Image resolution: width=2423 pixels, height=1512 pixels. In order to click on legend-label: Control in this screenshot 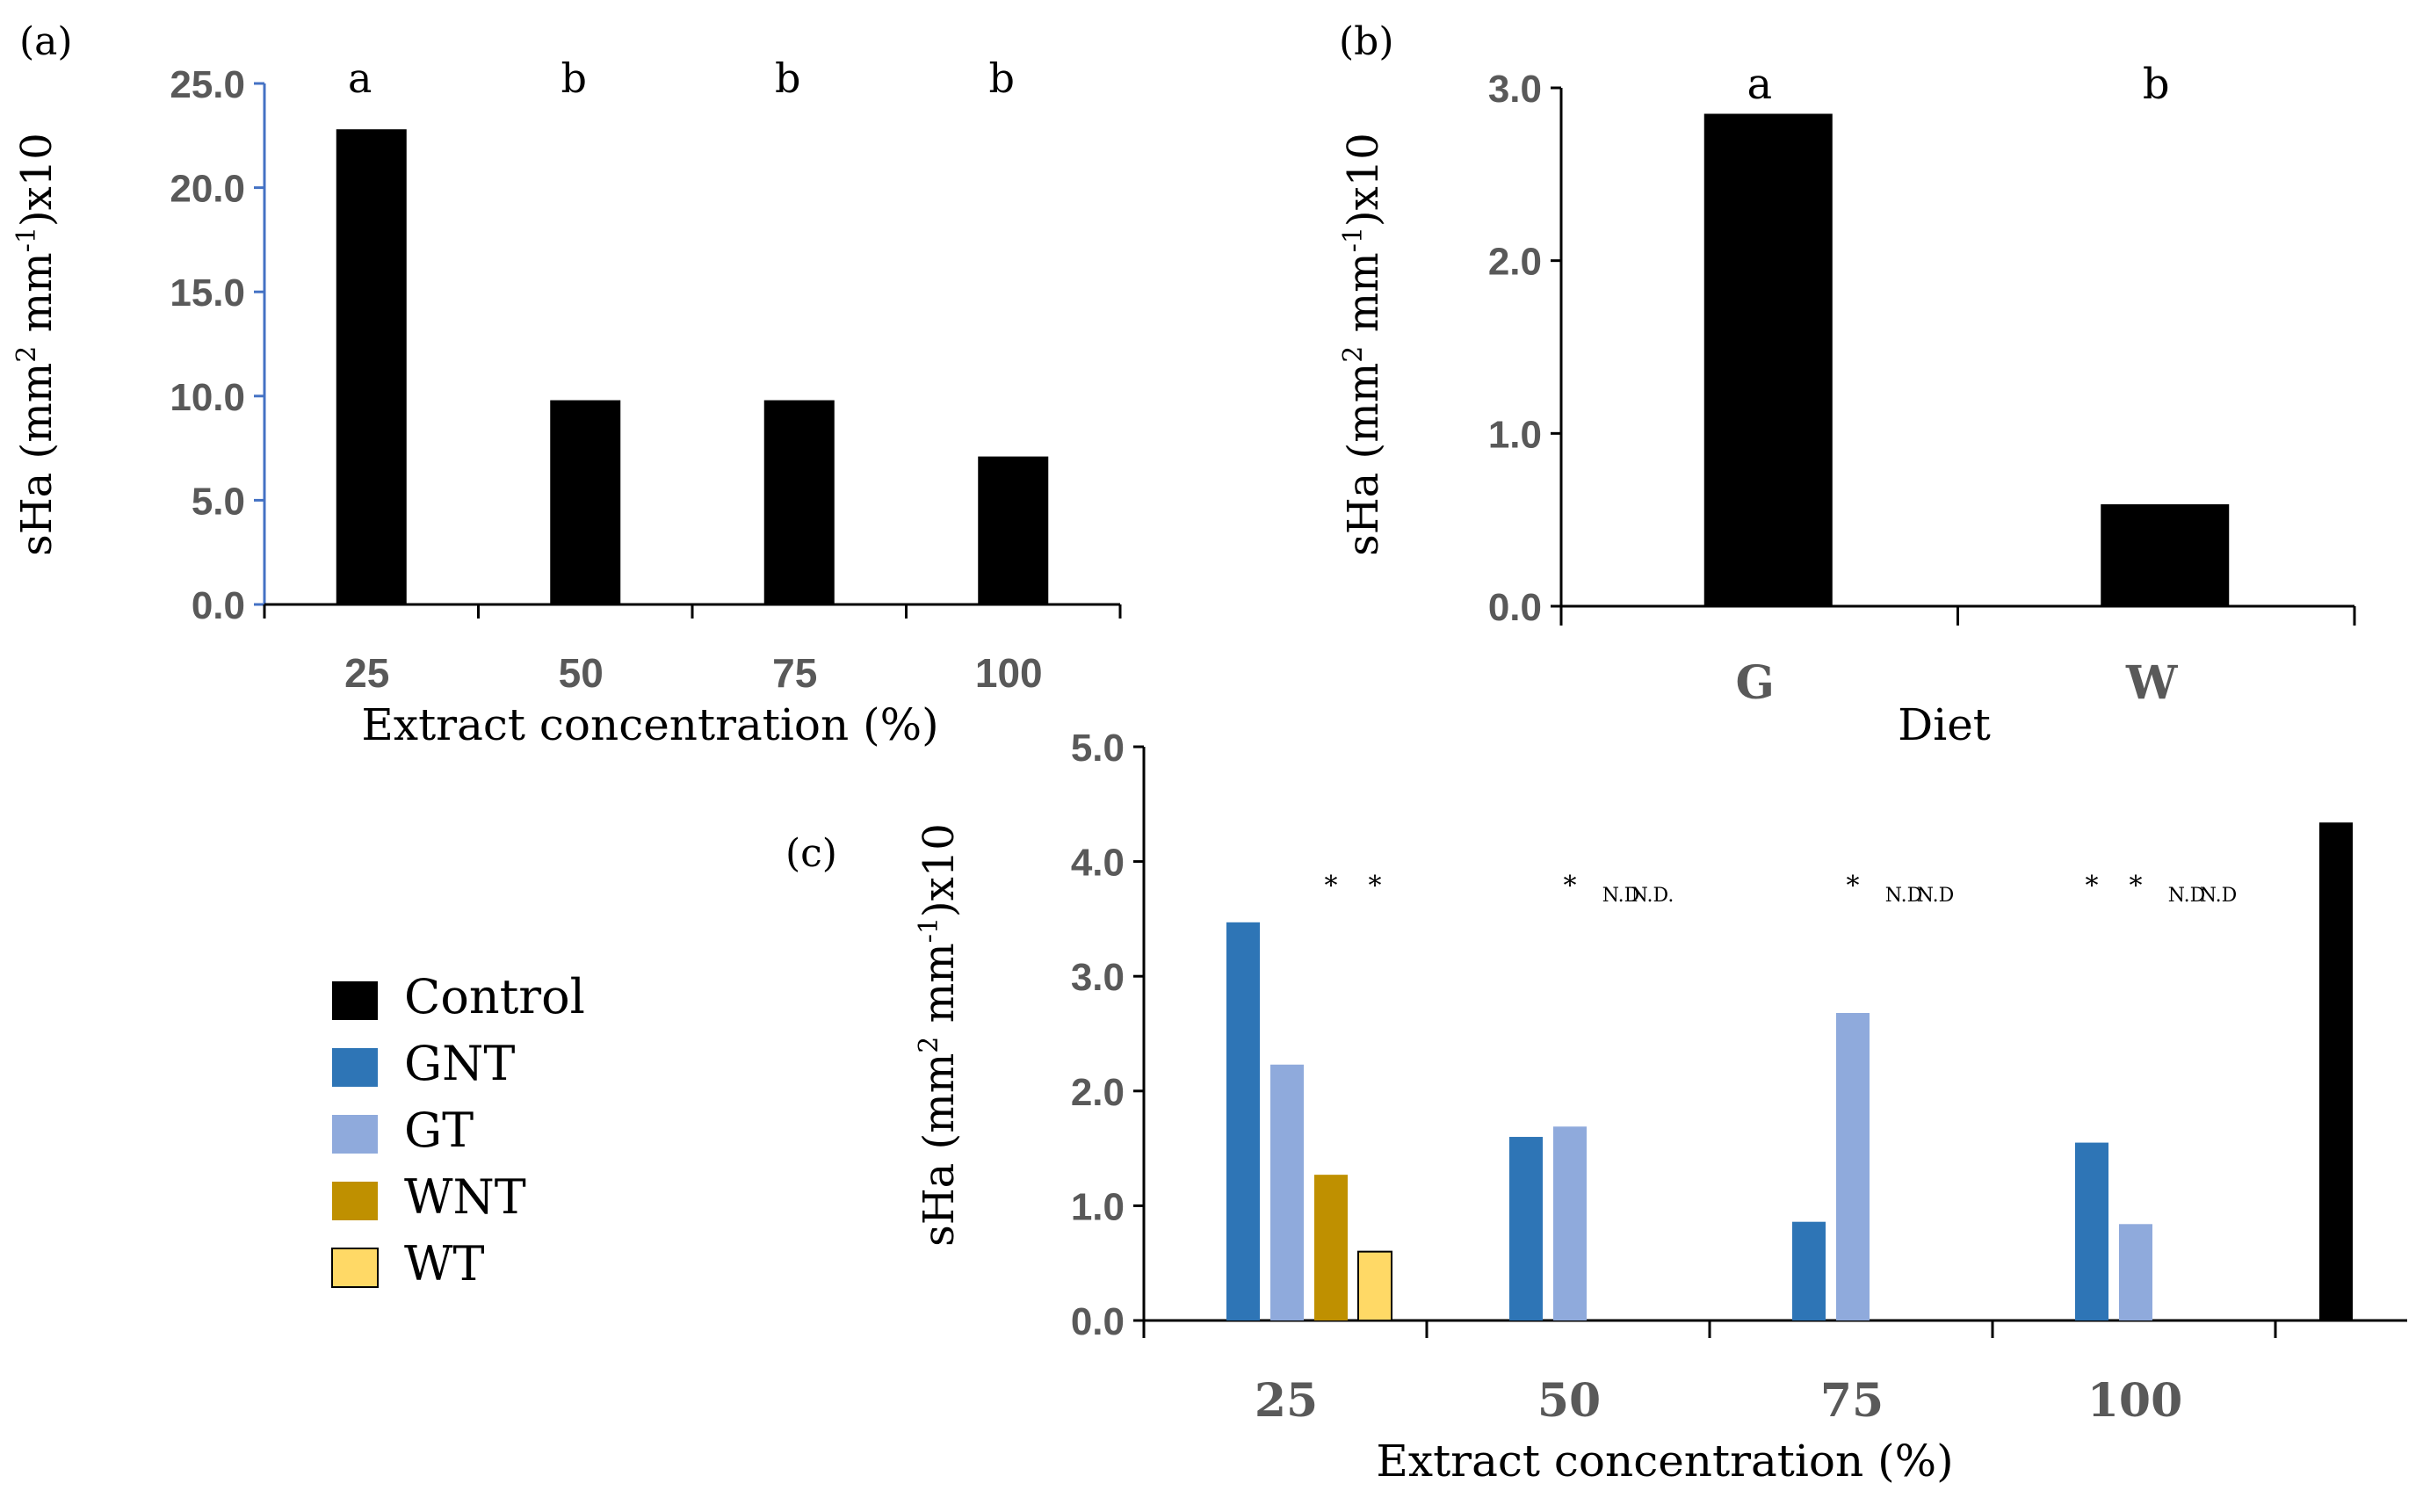, I will do `click(494, 997)`.